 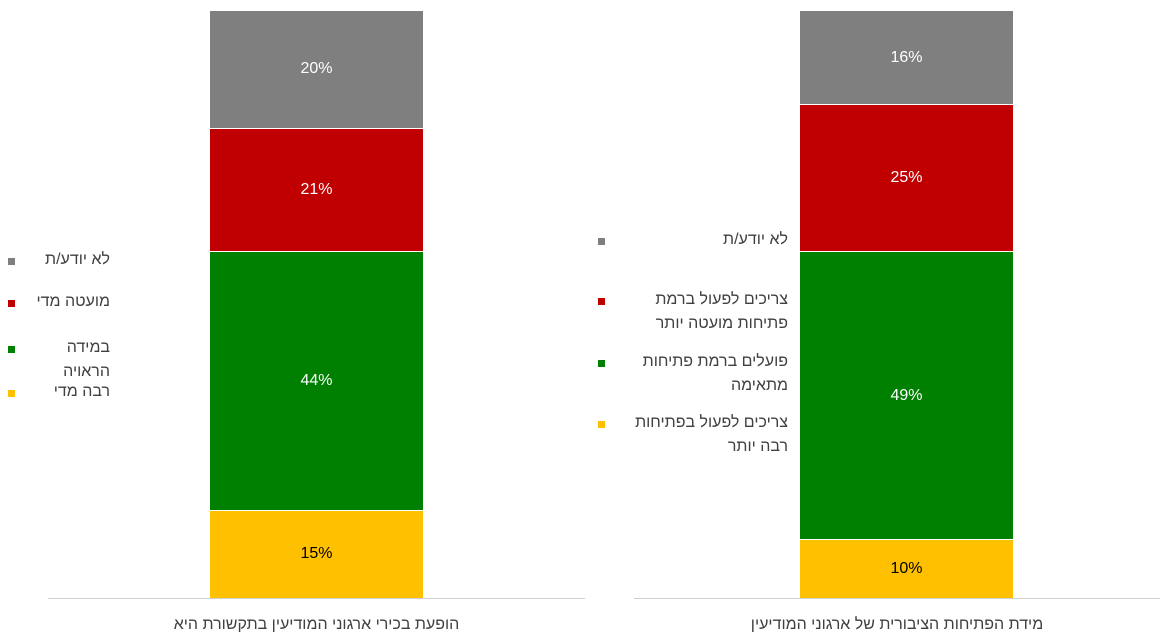 What do you see at coordinates (711, 434) in the screenshot?
I see `legend-label: צריכים לפעול בפתיחות רבה יותר` at bounding box center [711, 434].